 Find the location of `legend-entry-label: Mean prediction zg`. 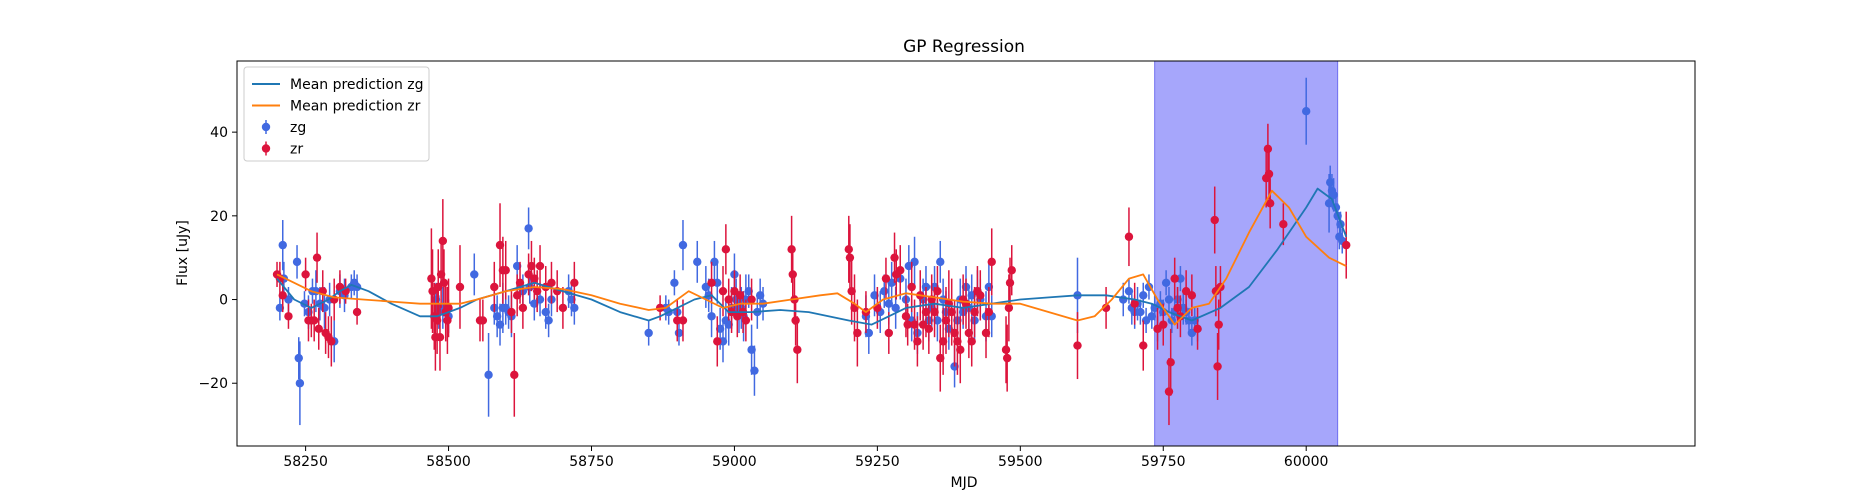

legend-entry-label: Mean prediction zg is located at coordinates (357, 85).